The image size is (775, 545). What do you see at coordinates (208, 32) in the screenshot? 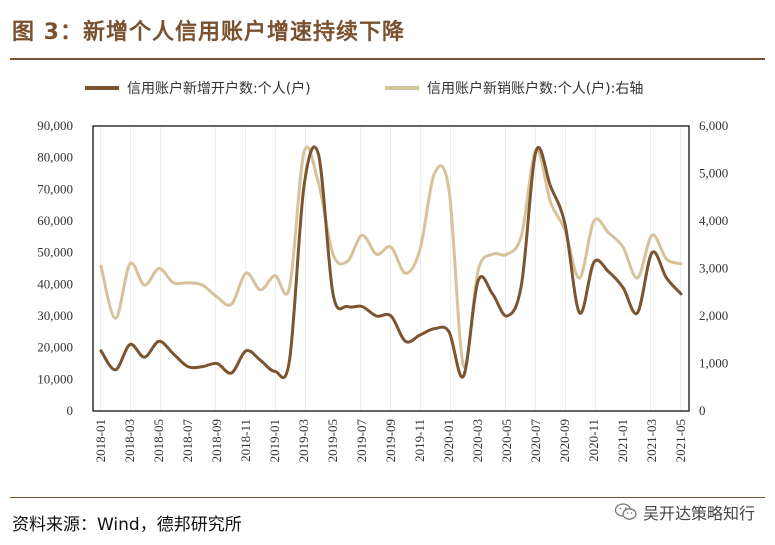
I see `figure-title: 图 3：新增个人信用账户增速持续下降` at bounding box center [208, 32].